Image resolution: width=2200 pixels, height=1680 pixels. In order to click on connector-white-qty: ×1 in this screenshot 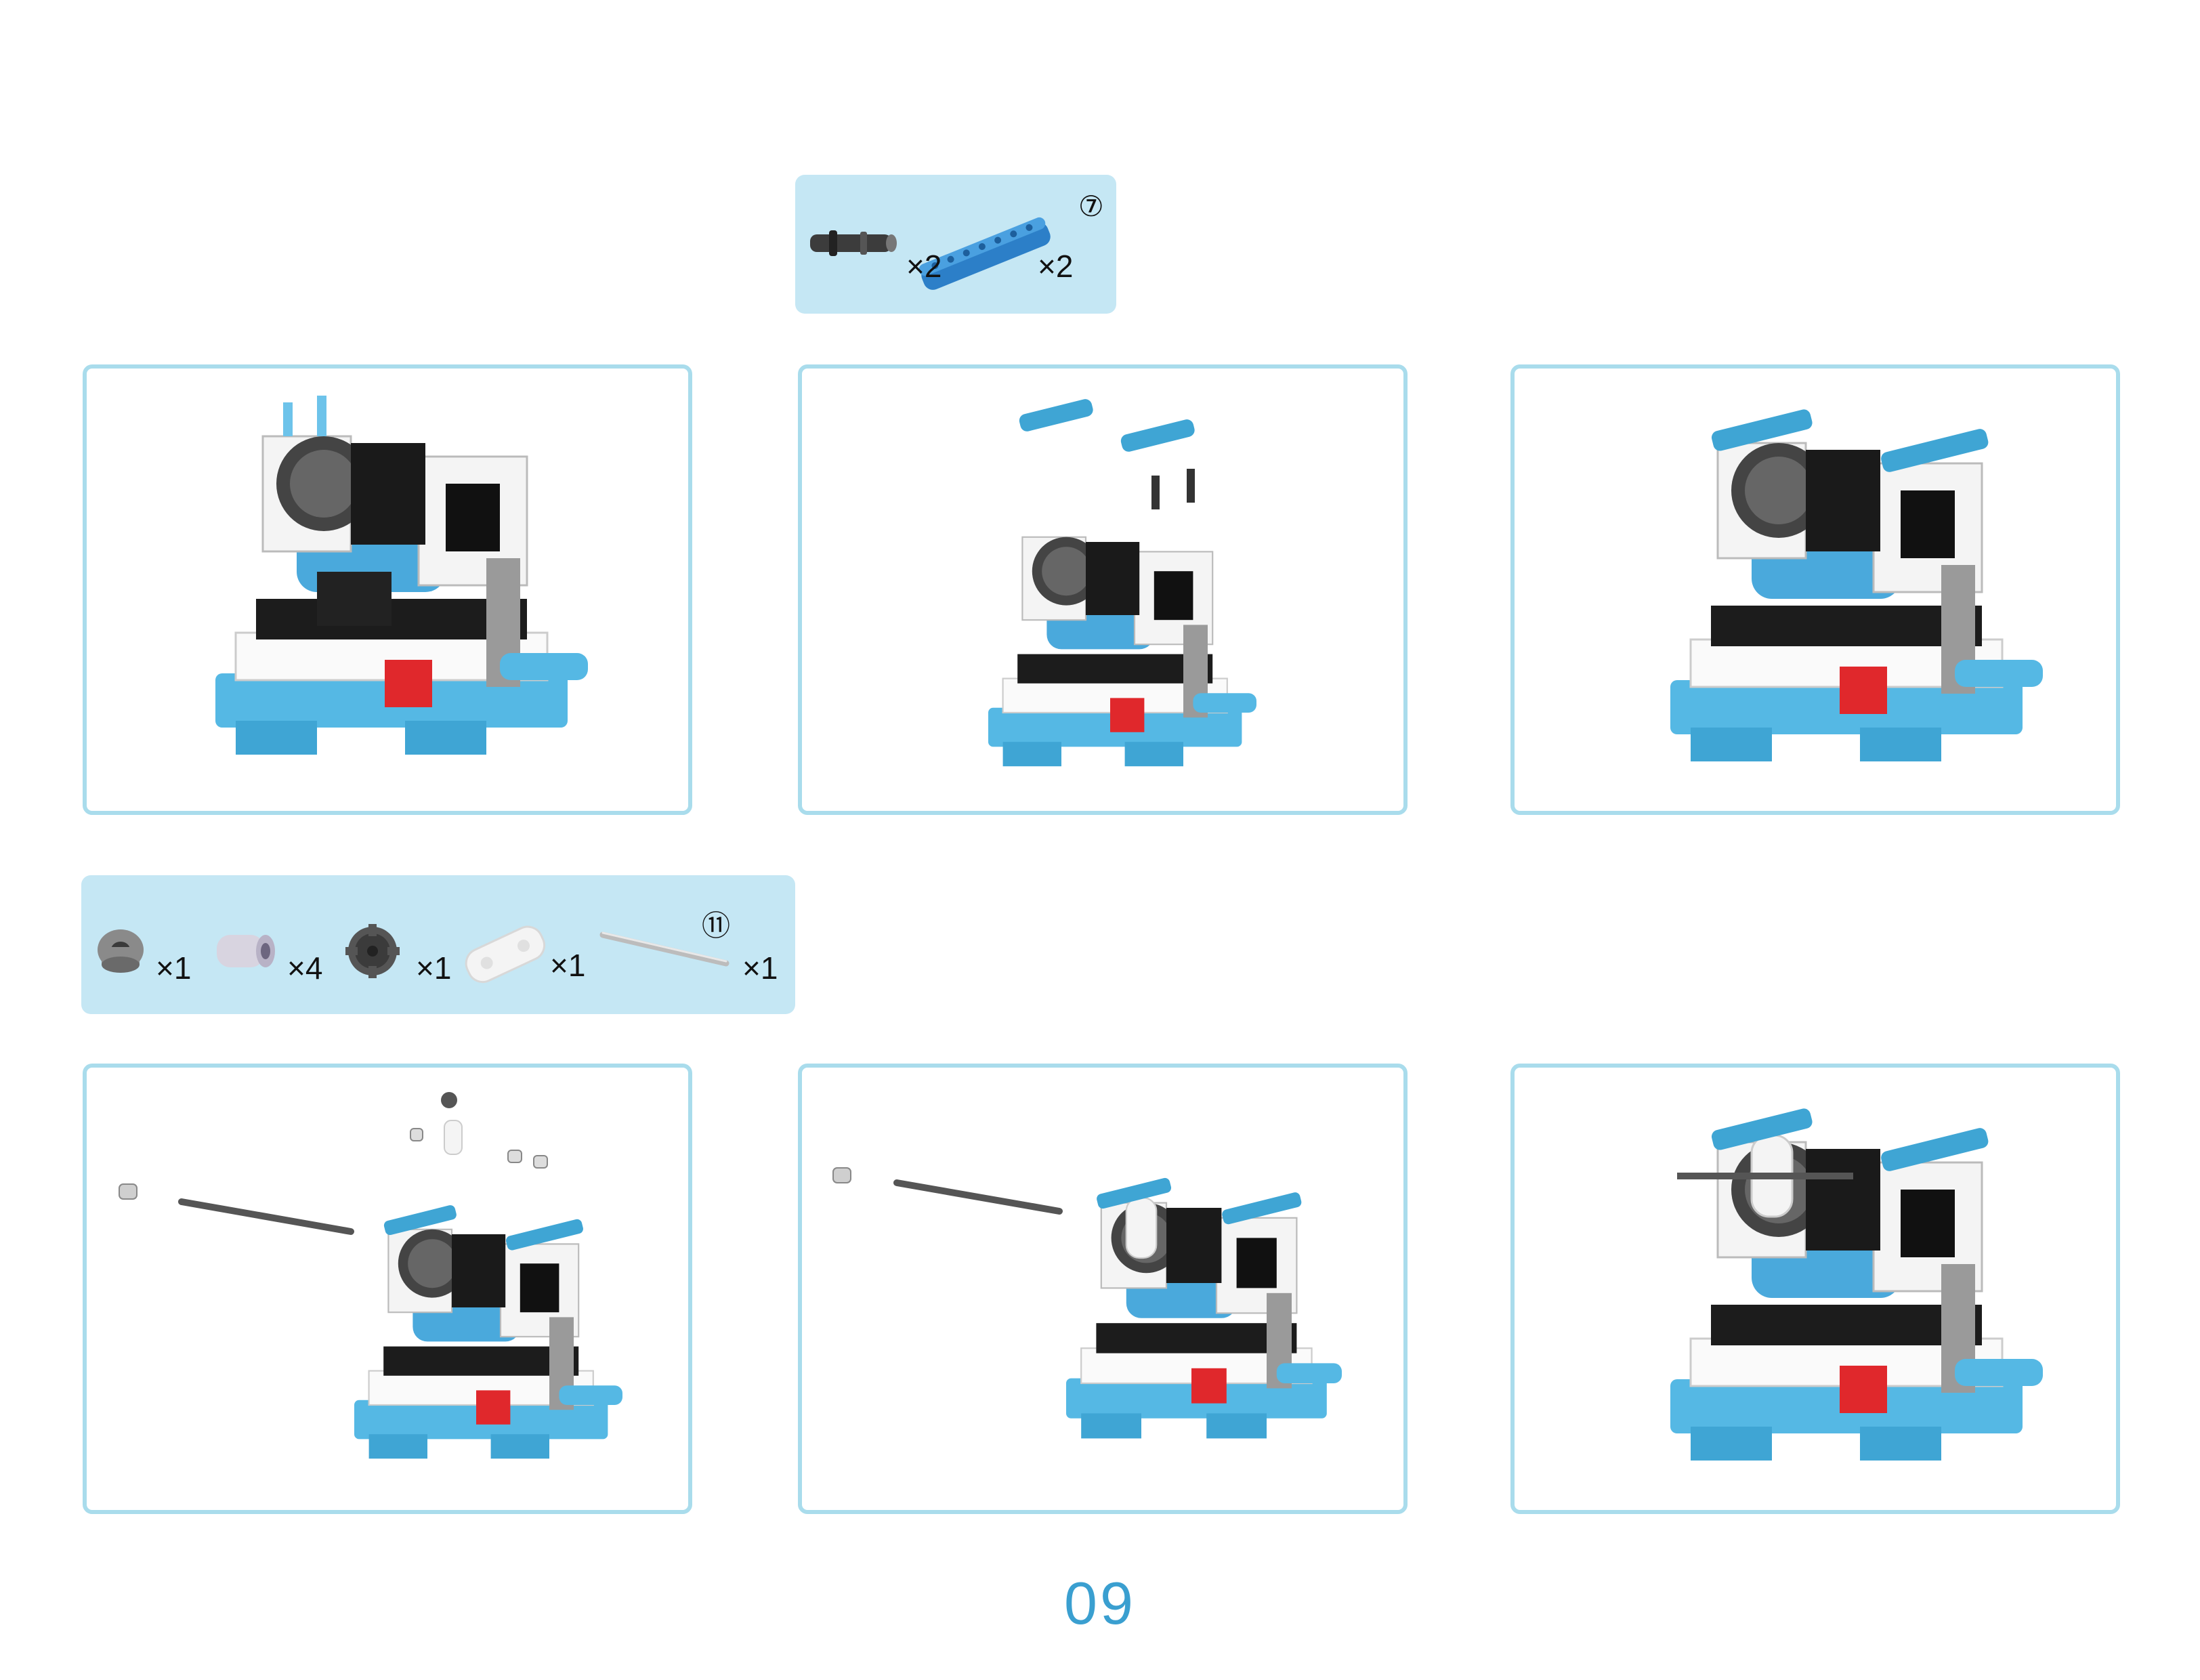, I will do `click(568, 965)`.